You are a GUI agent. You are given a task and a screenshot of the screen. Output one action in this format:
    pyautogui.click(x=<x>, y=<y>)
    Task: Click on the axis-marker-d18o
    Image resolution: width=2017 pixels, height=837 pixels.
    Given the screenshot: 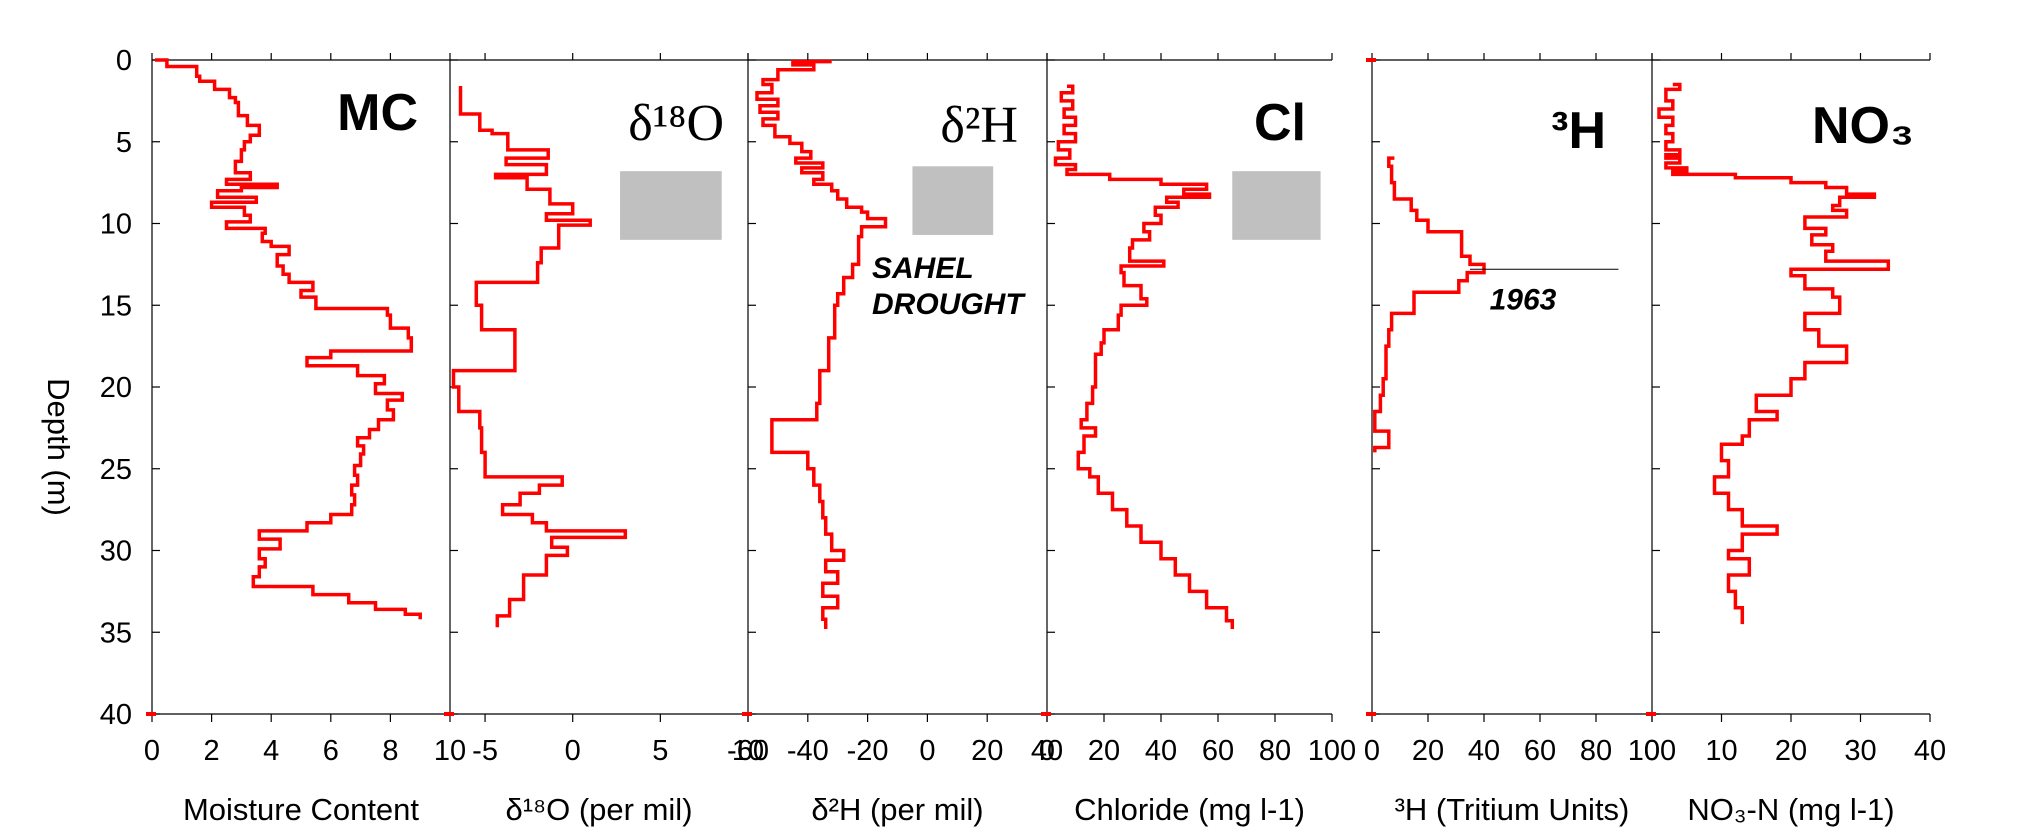 What is the action you would take?
    pyautogui.click(x=449, y=714)
    